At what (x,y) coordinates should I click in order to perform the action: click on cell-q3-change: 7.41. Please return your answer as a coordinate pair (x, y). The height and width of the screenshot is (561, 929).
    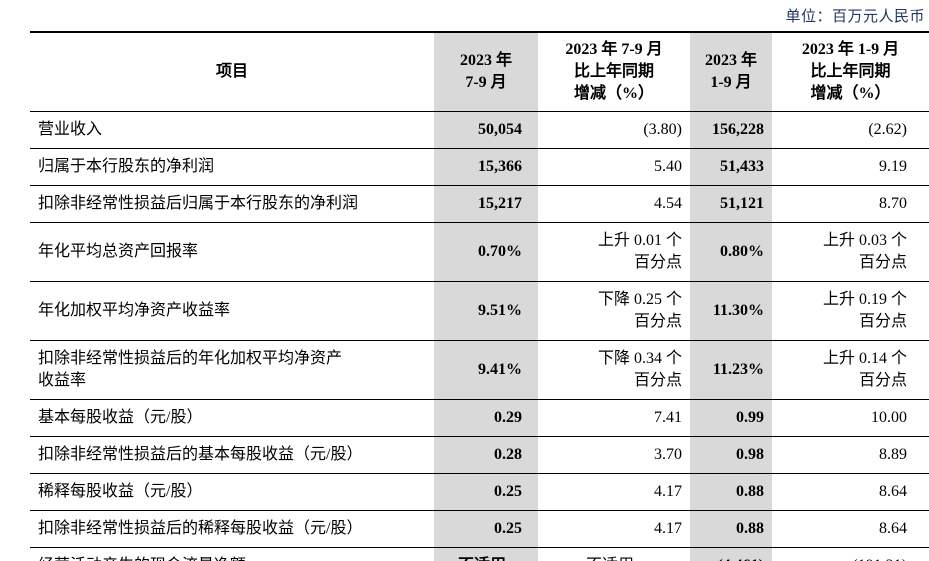
    Looking at the image, I should click on (614, 418).